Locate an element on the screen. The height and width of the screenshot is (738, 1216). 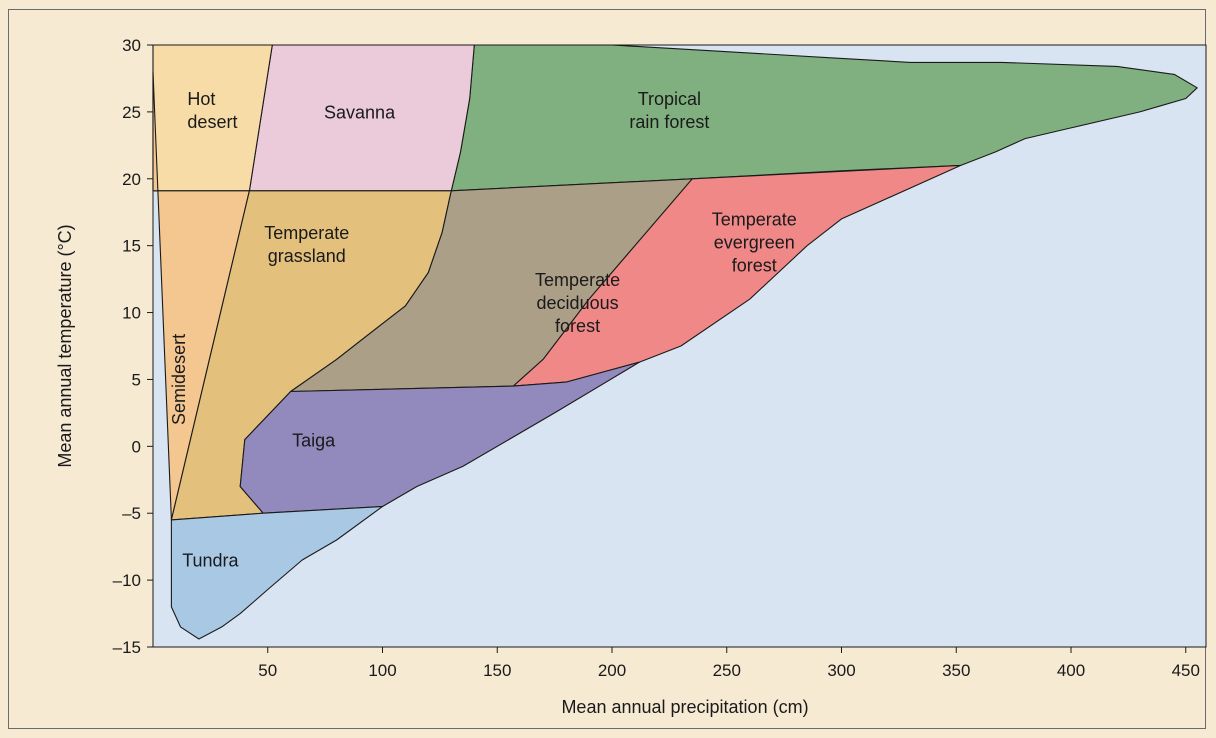
y-tick-label: 0 is located at coordinates (136, 446).